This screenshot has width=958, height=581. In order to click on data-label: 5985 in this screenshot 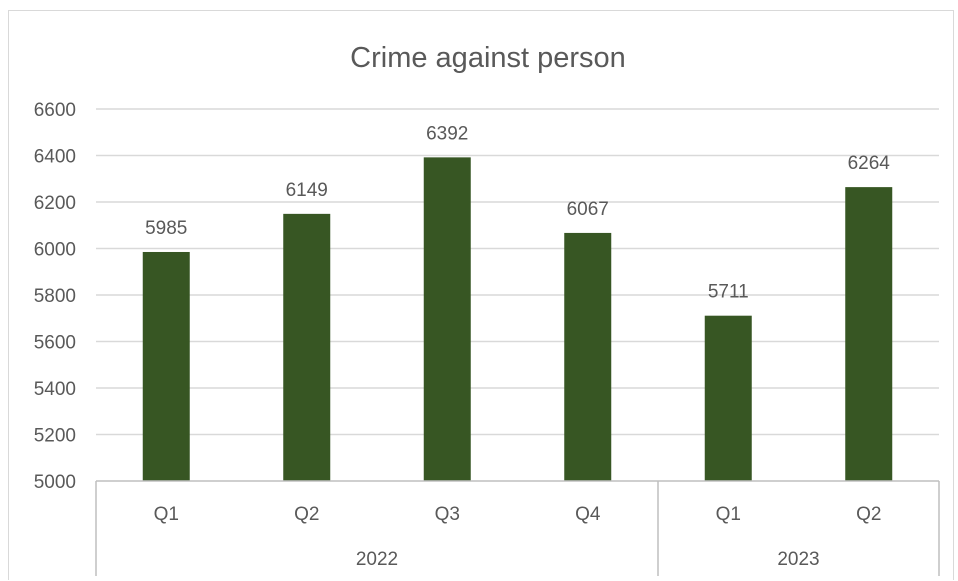, I will do `click(166, 228)`.